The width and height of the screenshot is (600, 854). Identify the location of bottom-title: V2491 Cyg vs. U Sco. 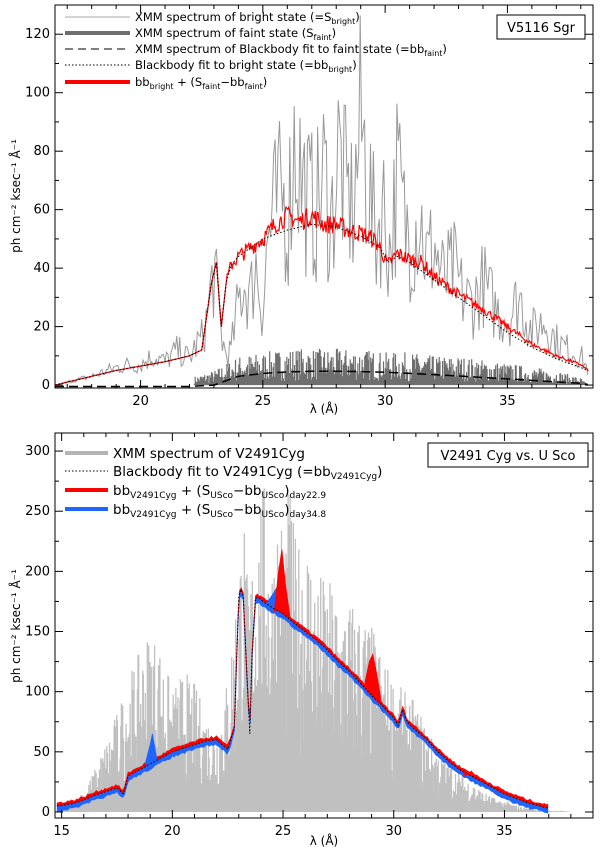
(508, 456).